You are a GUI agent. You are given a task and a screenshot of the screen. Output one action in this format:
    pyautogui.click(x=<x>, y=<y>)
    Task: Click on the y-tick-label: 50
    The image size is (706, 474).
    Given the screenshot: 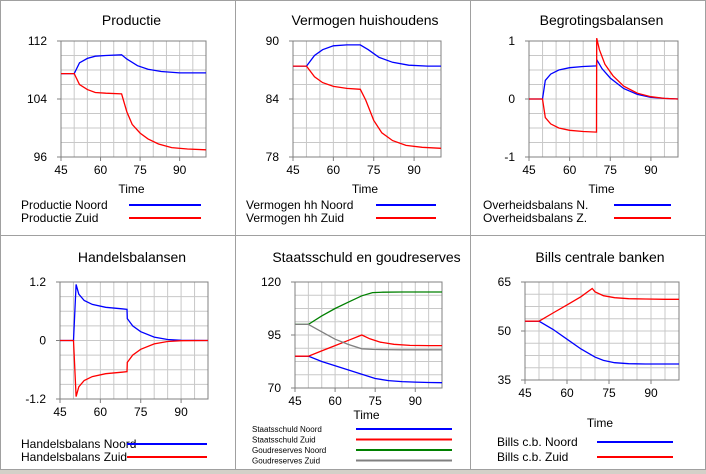 What is the action you would take?
    pyautogui.click(x=505, y=331)
    